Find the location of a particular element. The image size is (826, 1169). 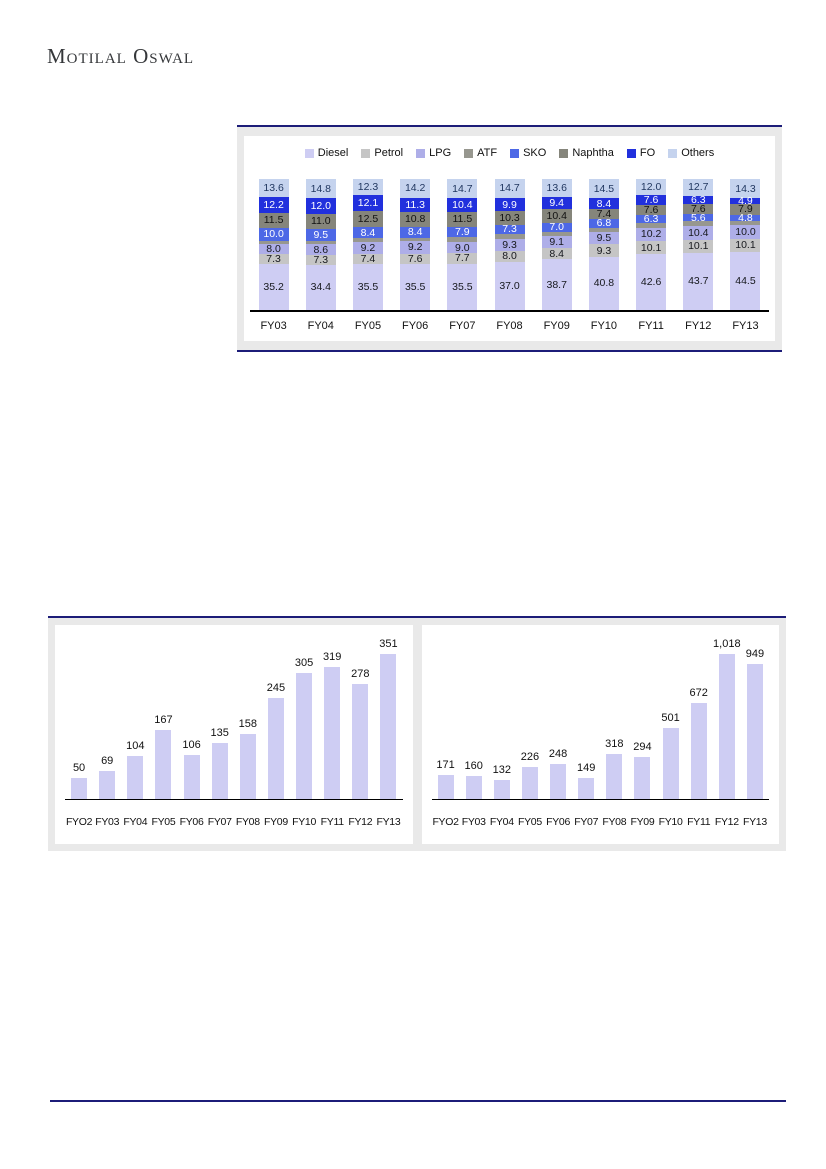

segment-petrol: 7.4 is located at coordinates (367, 258).